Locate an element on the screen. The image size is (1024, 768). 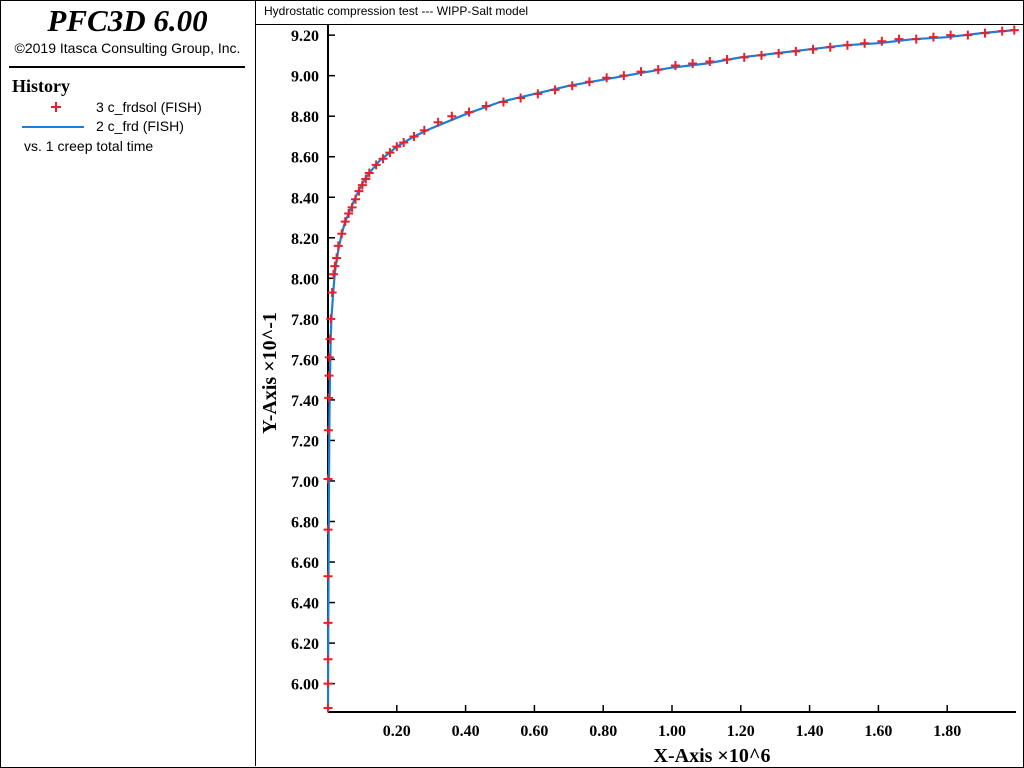
x-tick-label-0: 0.20 is located at coordinates (397, 731).